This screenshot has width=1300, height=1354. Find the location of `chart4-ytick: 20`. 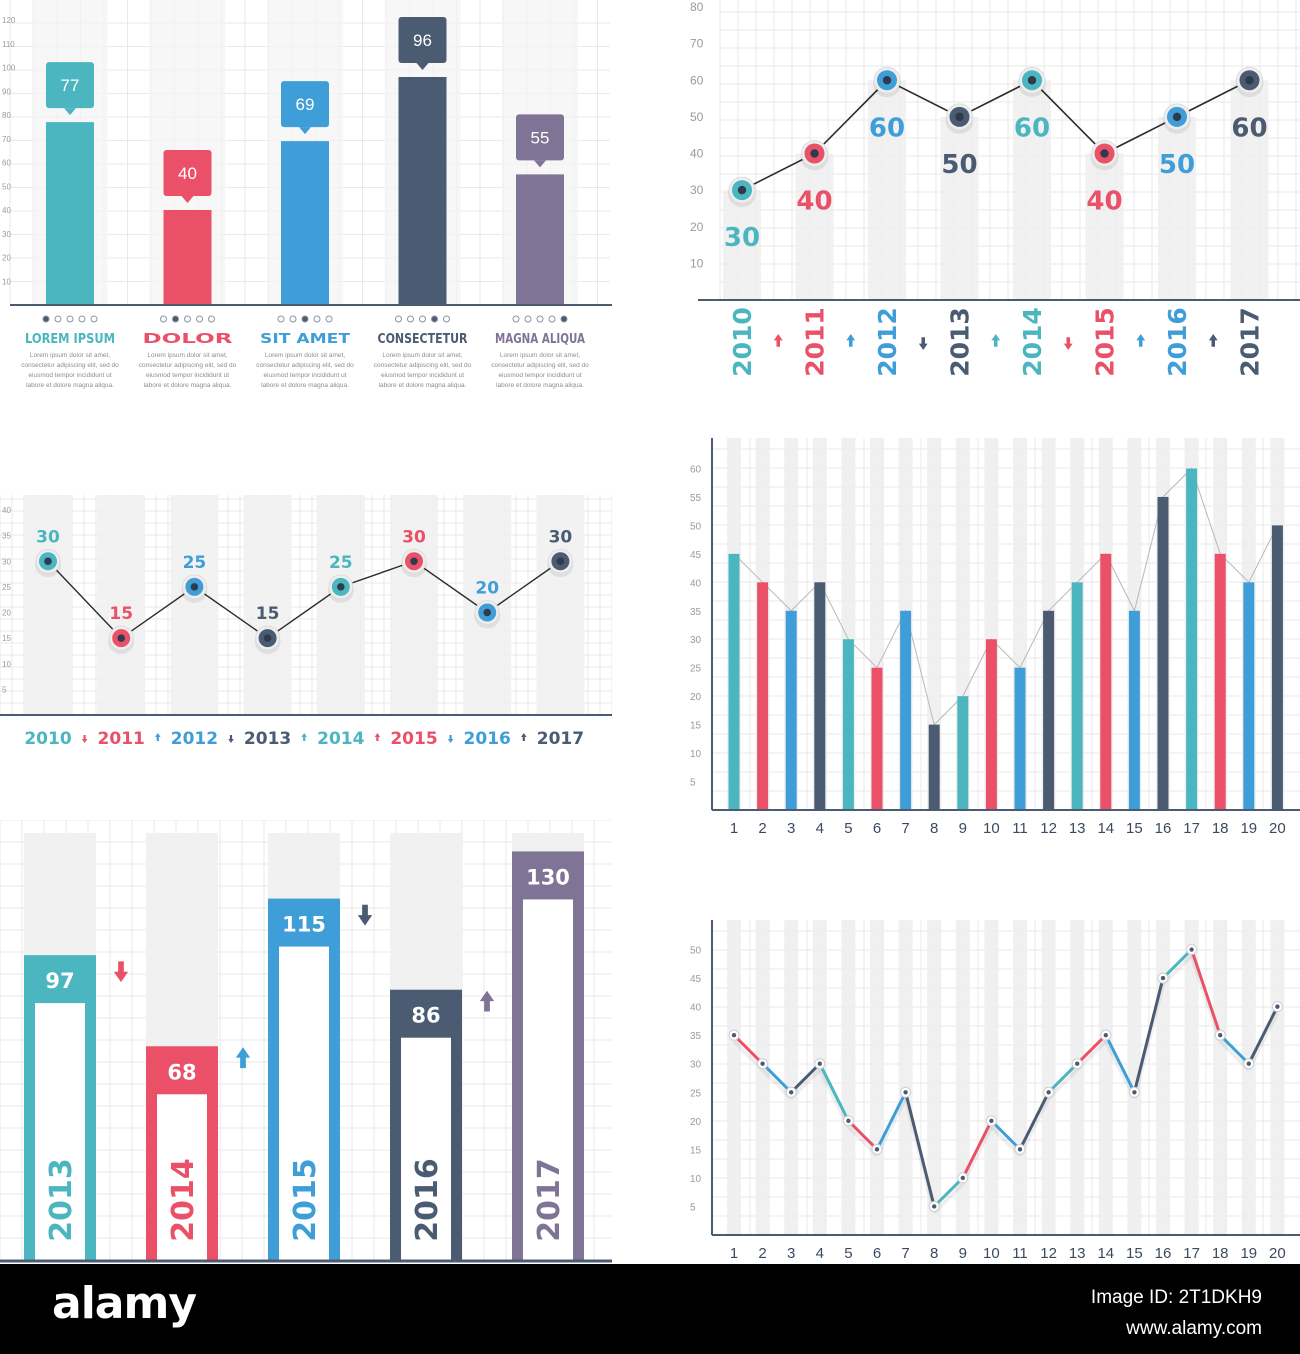

chart4-ytick: 20 is located at coordinates (696, 697).